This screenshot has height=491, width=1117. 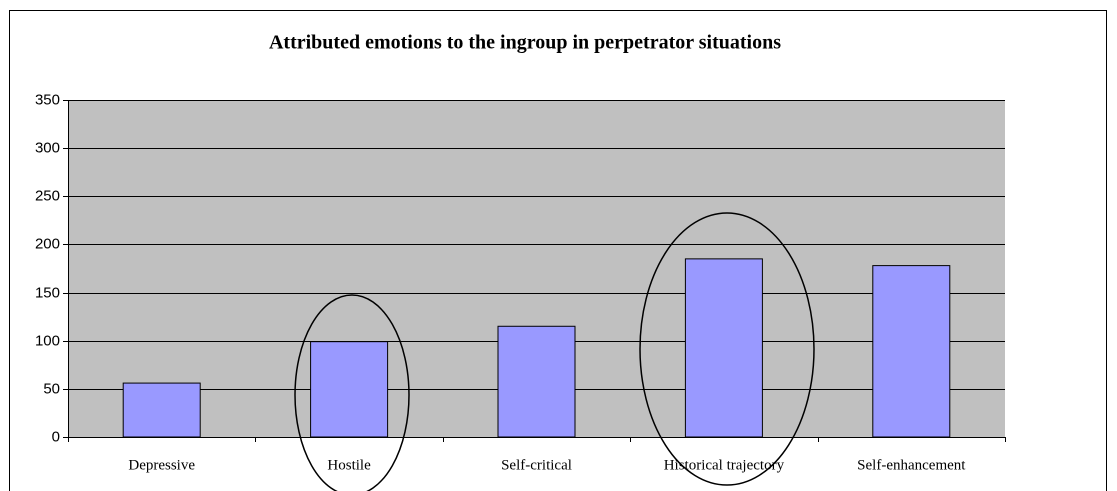 What do you see at coordinates (911, 465) in the screenshot?
I see `x-tick-label: Self-enhancement` at bounding box center [911, 465].